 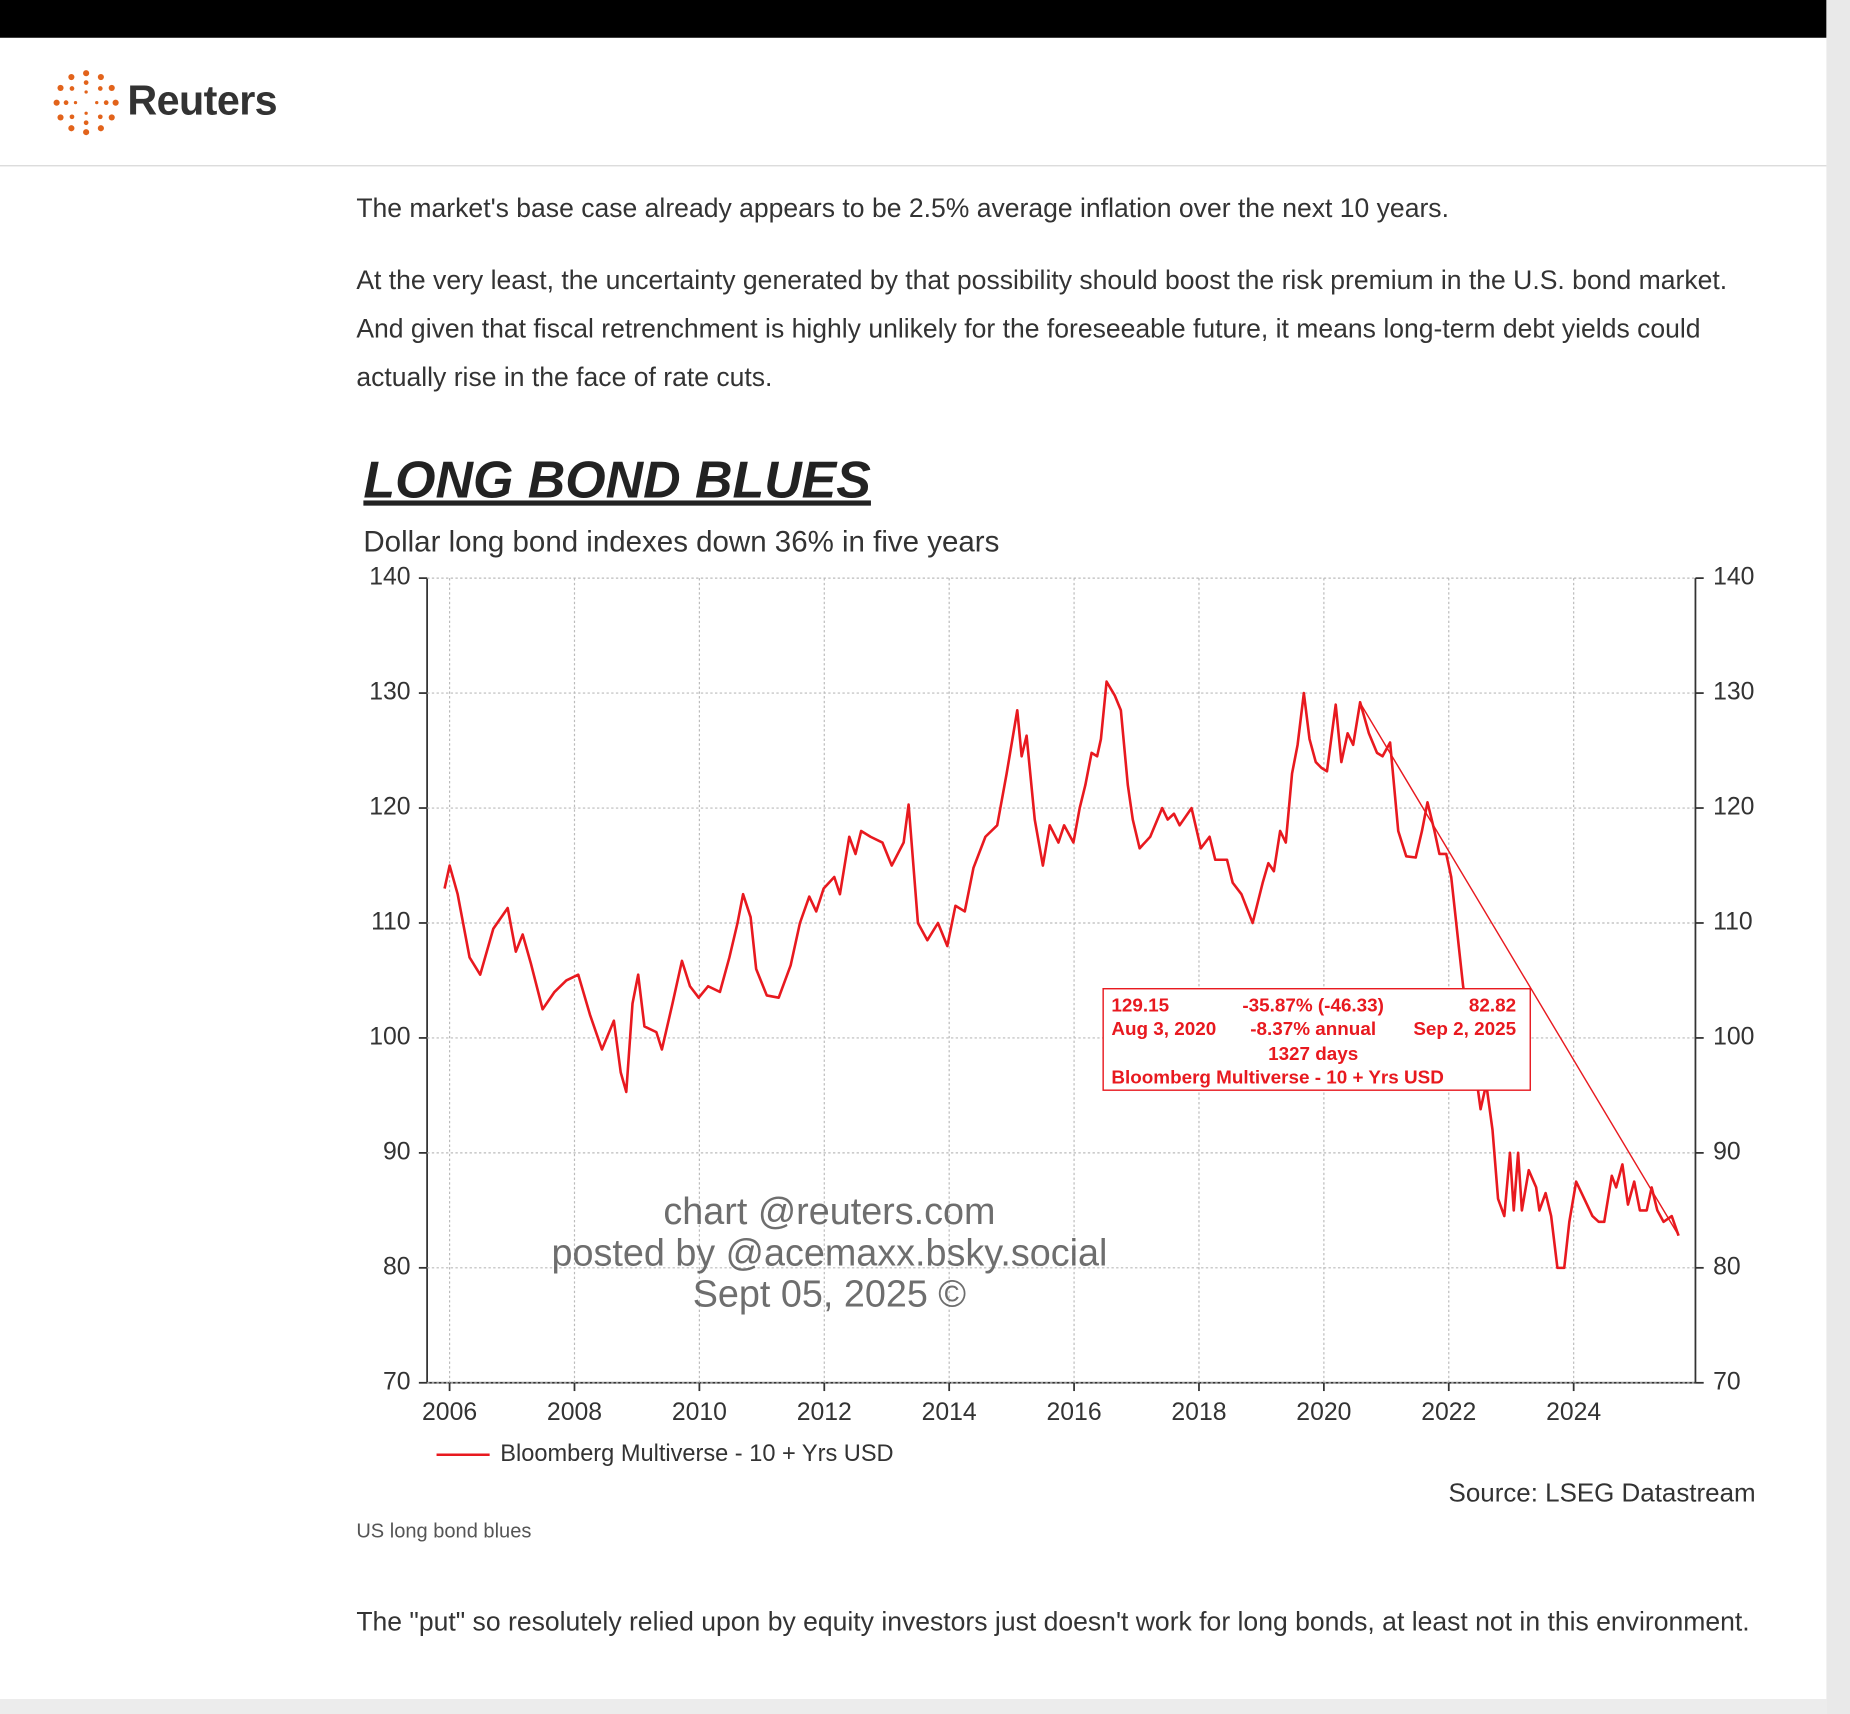 I want to click on legend-label: Bloomberg Multiverse - 10 + Yrs USD, so click(x=696, y=1453).